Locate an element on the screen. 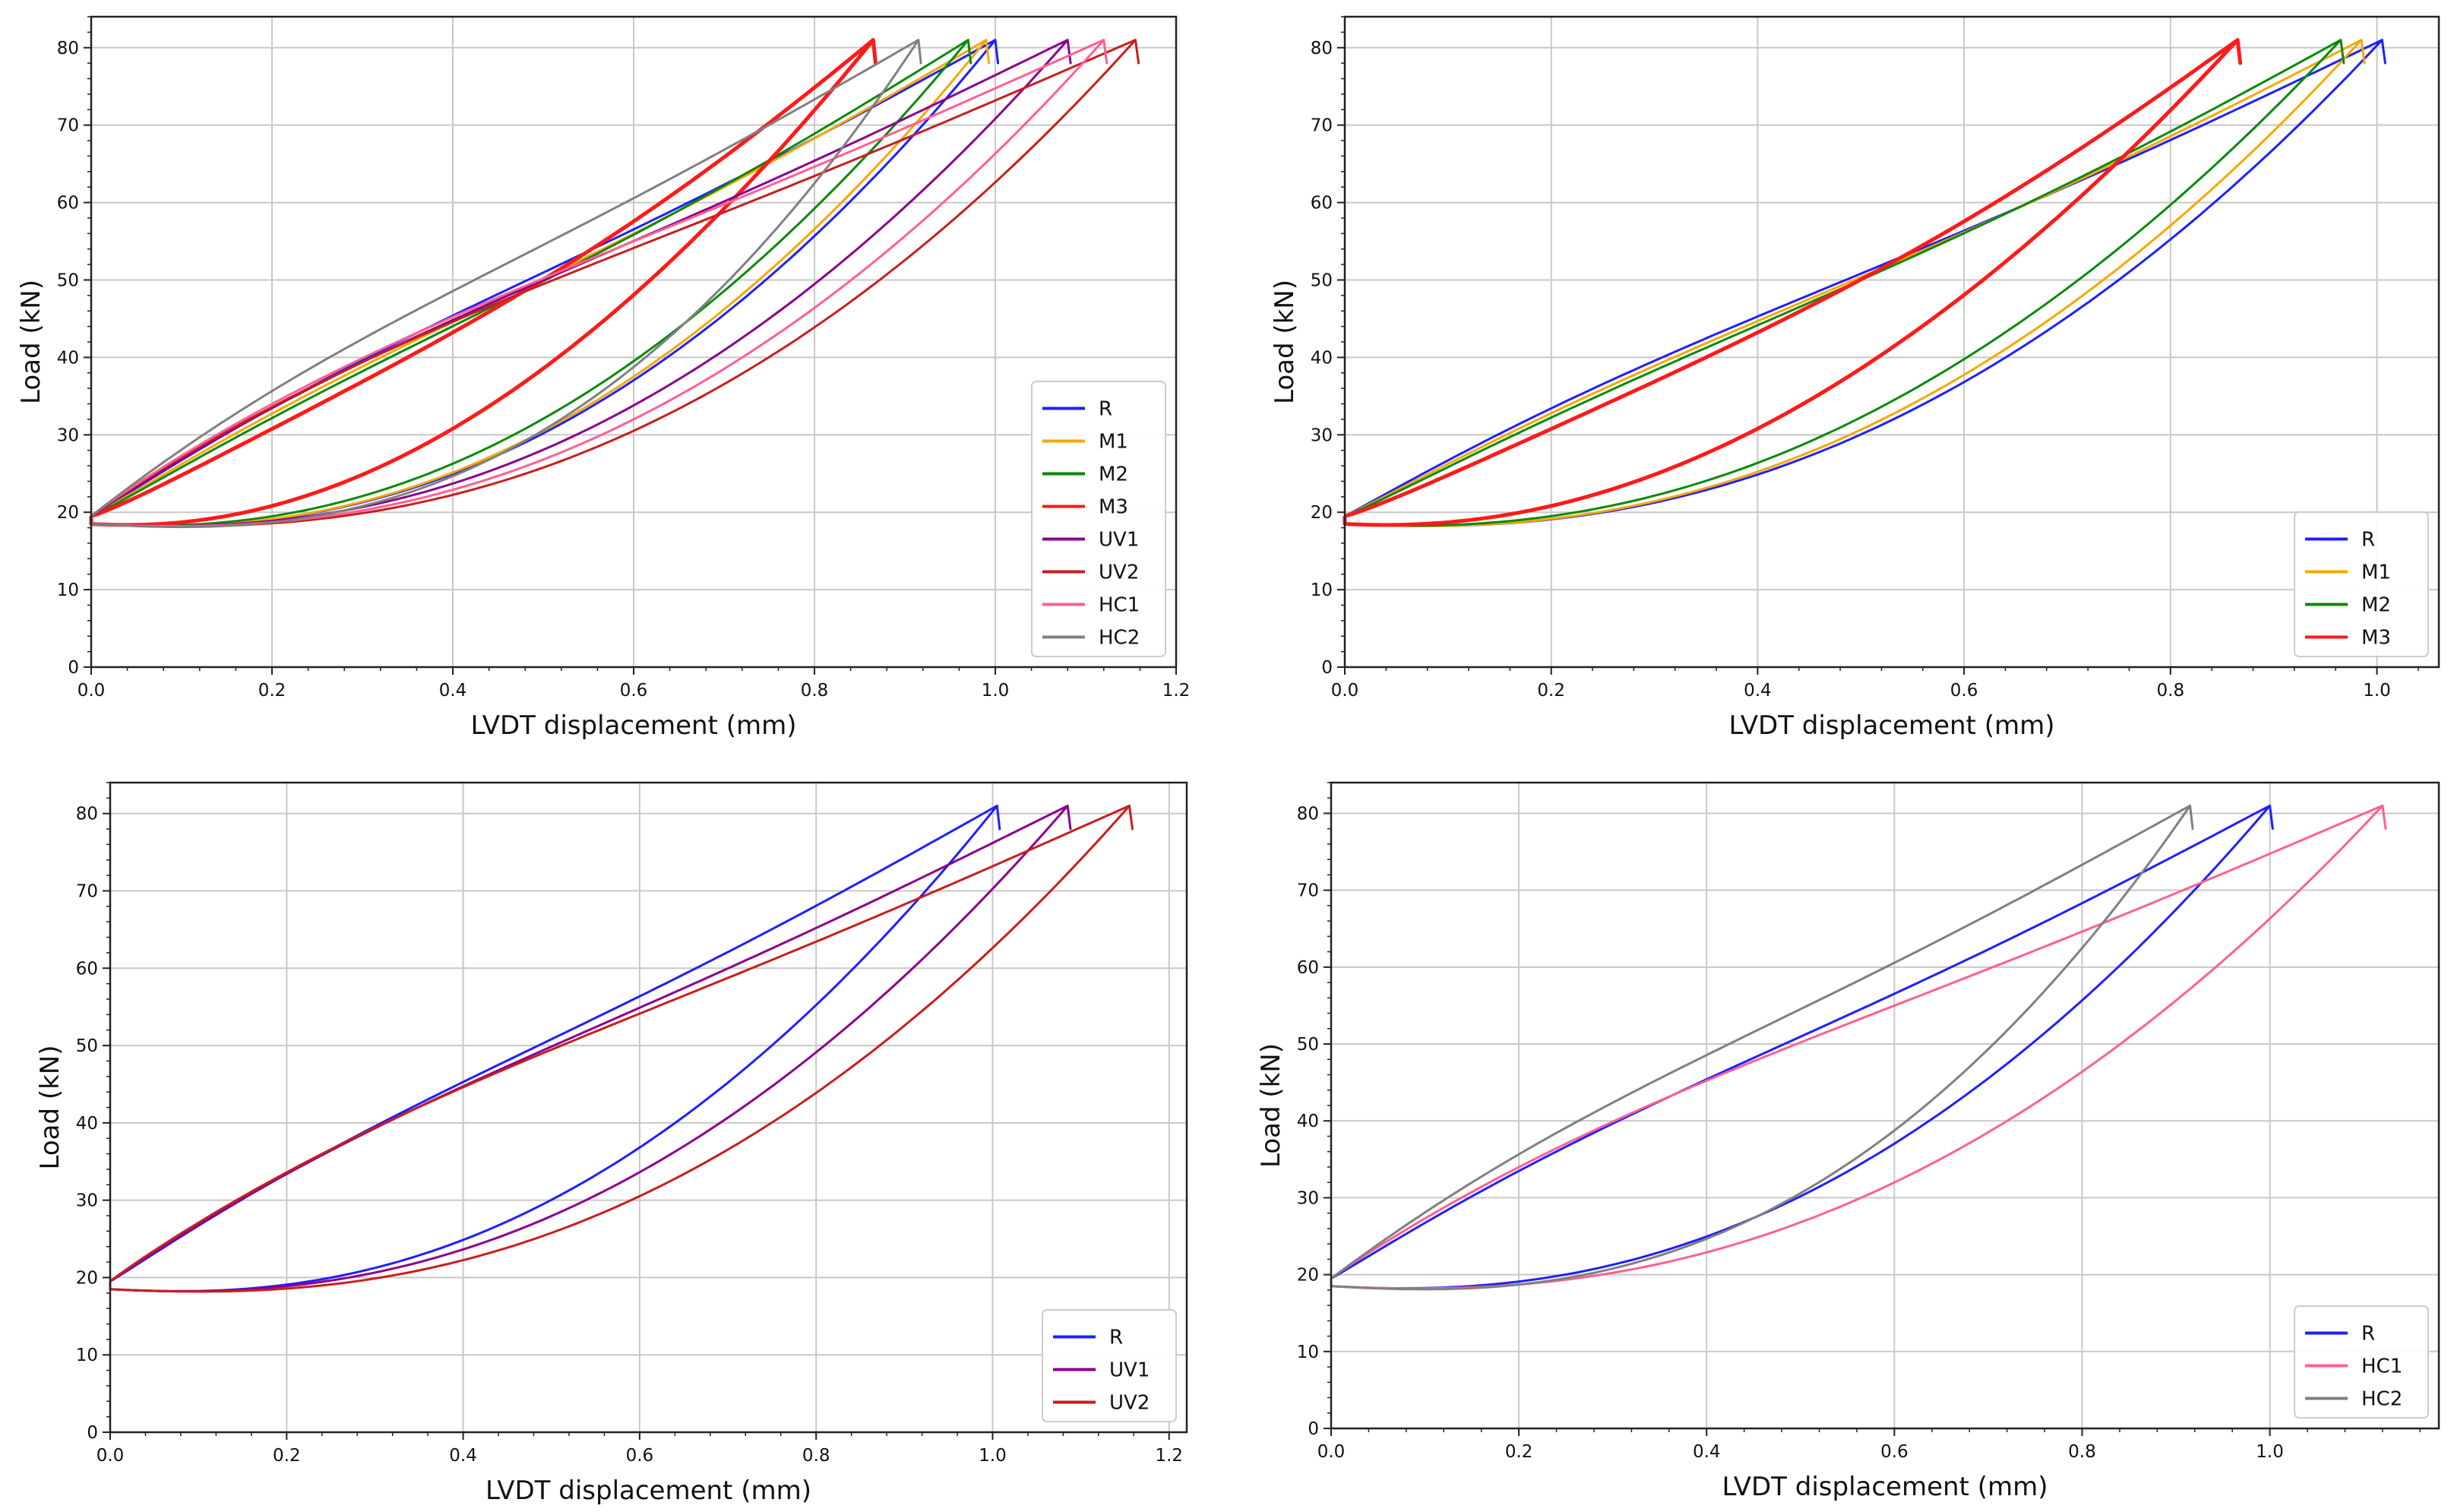  series-line-m2 is located at coordinates (531, 283).